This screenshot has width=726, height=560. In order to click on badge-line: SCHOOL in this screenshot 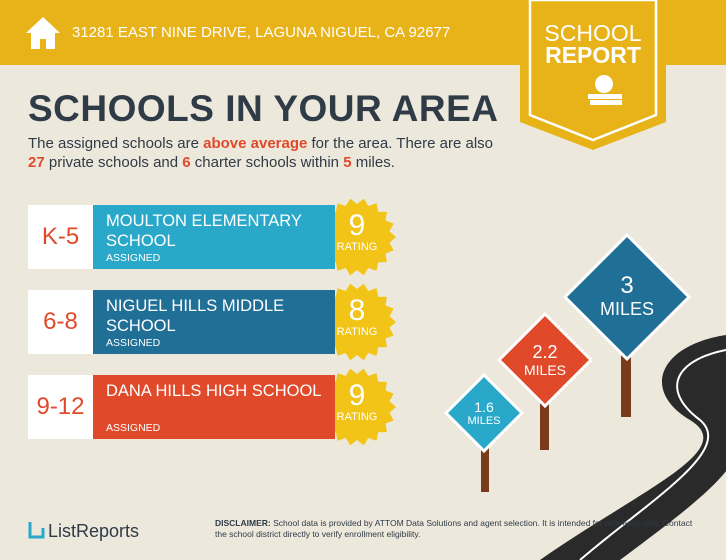, I will do `click(593, 33)`.